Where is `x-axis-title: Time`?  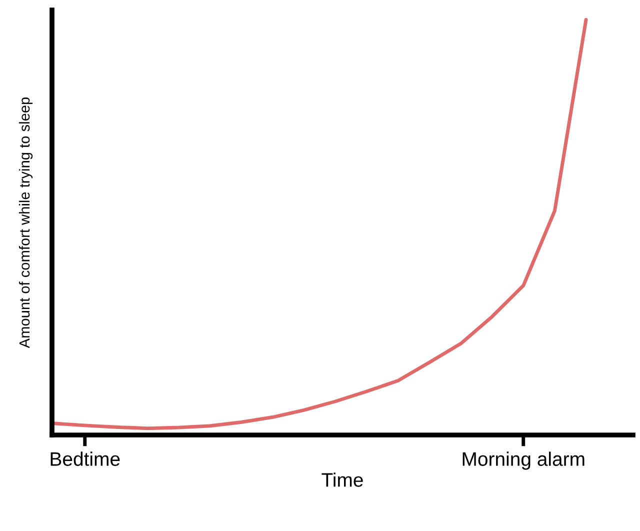 x-axis-title: Time is located at coordinates (342, 479).